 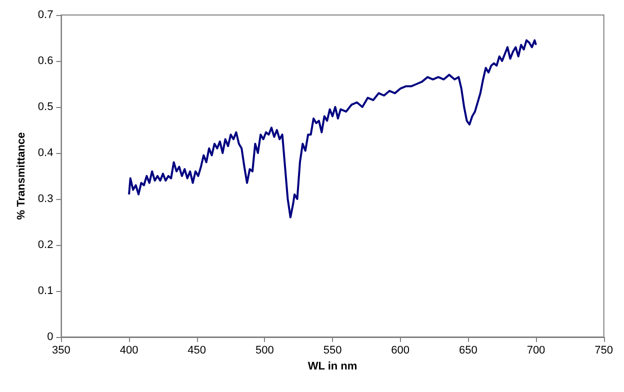 What do you see at coordinates (333, 366) in the screenshot?
I see `x-axis-title: WL in nm` at bounding box center [333, 366].